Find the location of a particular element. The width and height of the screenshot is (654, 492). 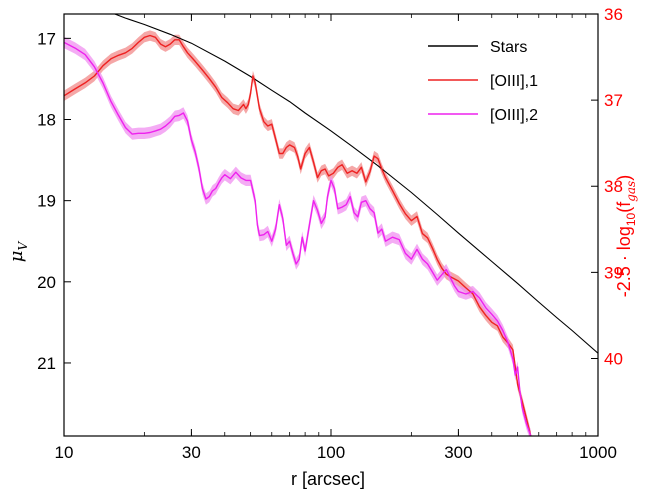

y-axis-left-label: μV is located at coordinates (18, 251).